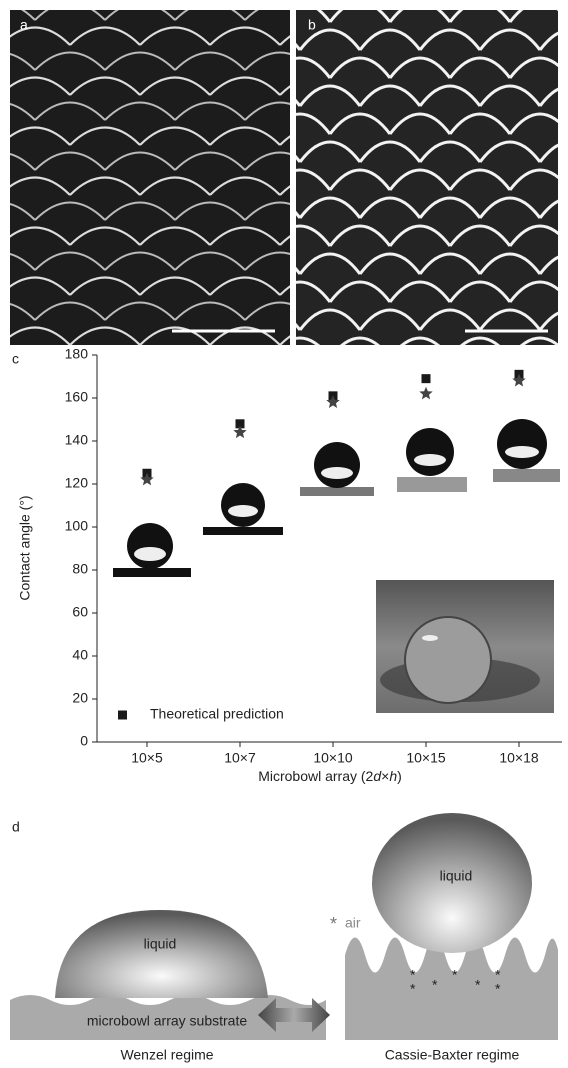 This screenshot has width=568, height=1068. What do you see at coordinates (166, 1055) in the screenshot?
I see `caption: Wenzel regime` at bounding box center [166, 1055].